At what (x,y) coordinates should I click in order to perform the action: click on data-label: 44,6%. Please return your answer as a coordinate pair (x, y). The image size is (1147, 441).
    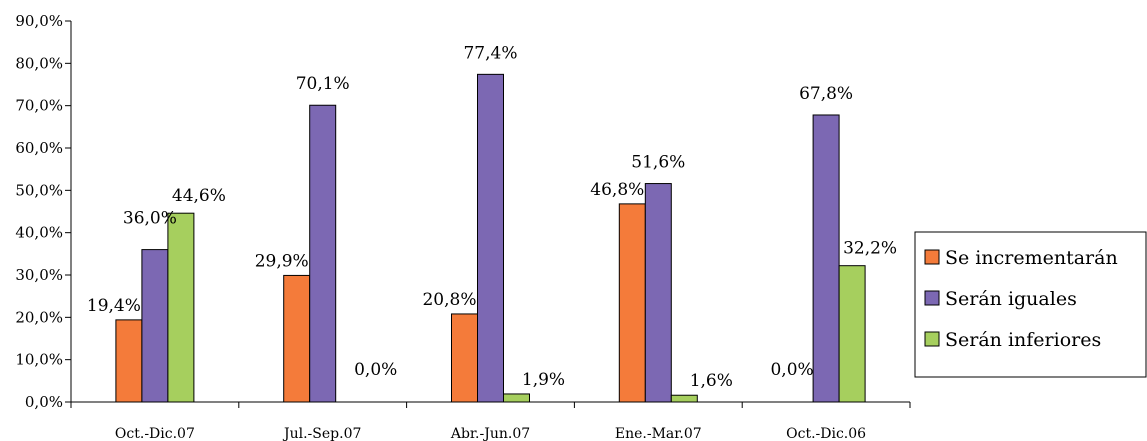
    Looking at the image, I should click on (199, 196).